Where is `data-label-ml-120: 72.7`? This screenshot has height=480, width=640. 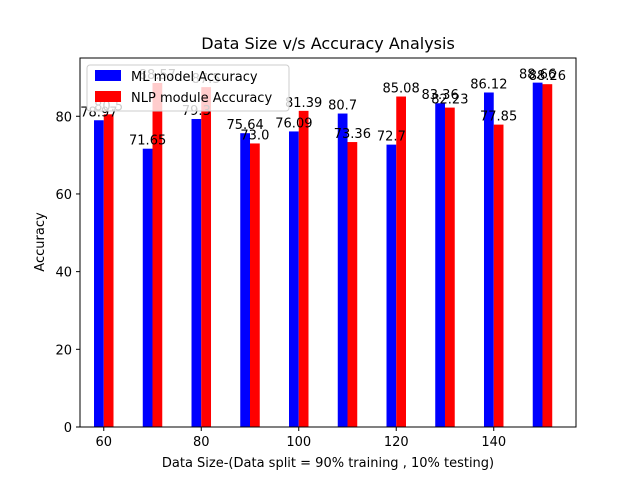 data-label-ml-120: 72.7 is located at coordinates (391, 137).